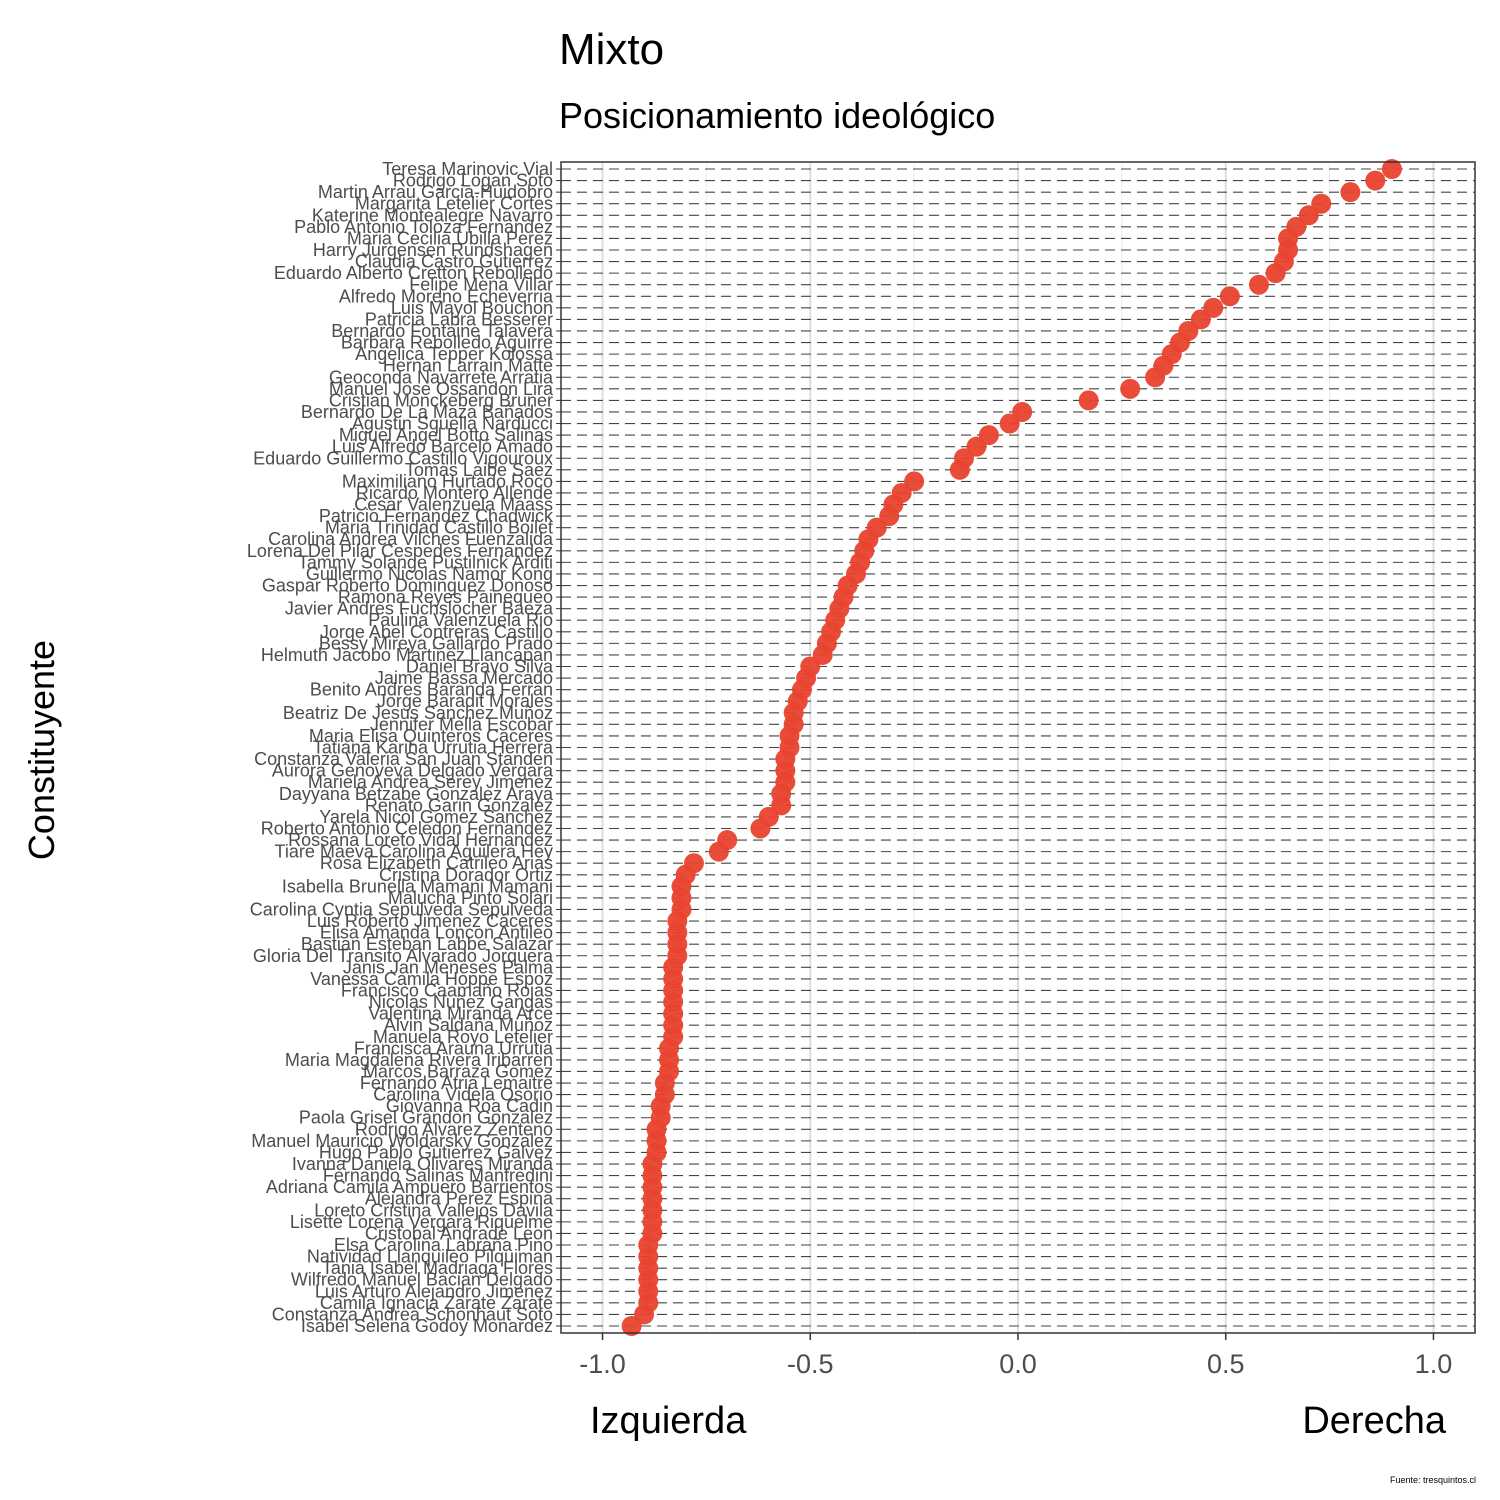 The width and height of the screenshot is (1500, 1500). I want to click on y-tick-label: Margarita Letelier Cortes, so click(454, 204).